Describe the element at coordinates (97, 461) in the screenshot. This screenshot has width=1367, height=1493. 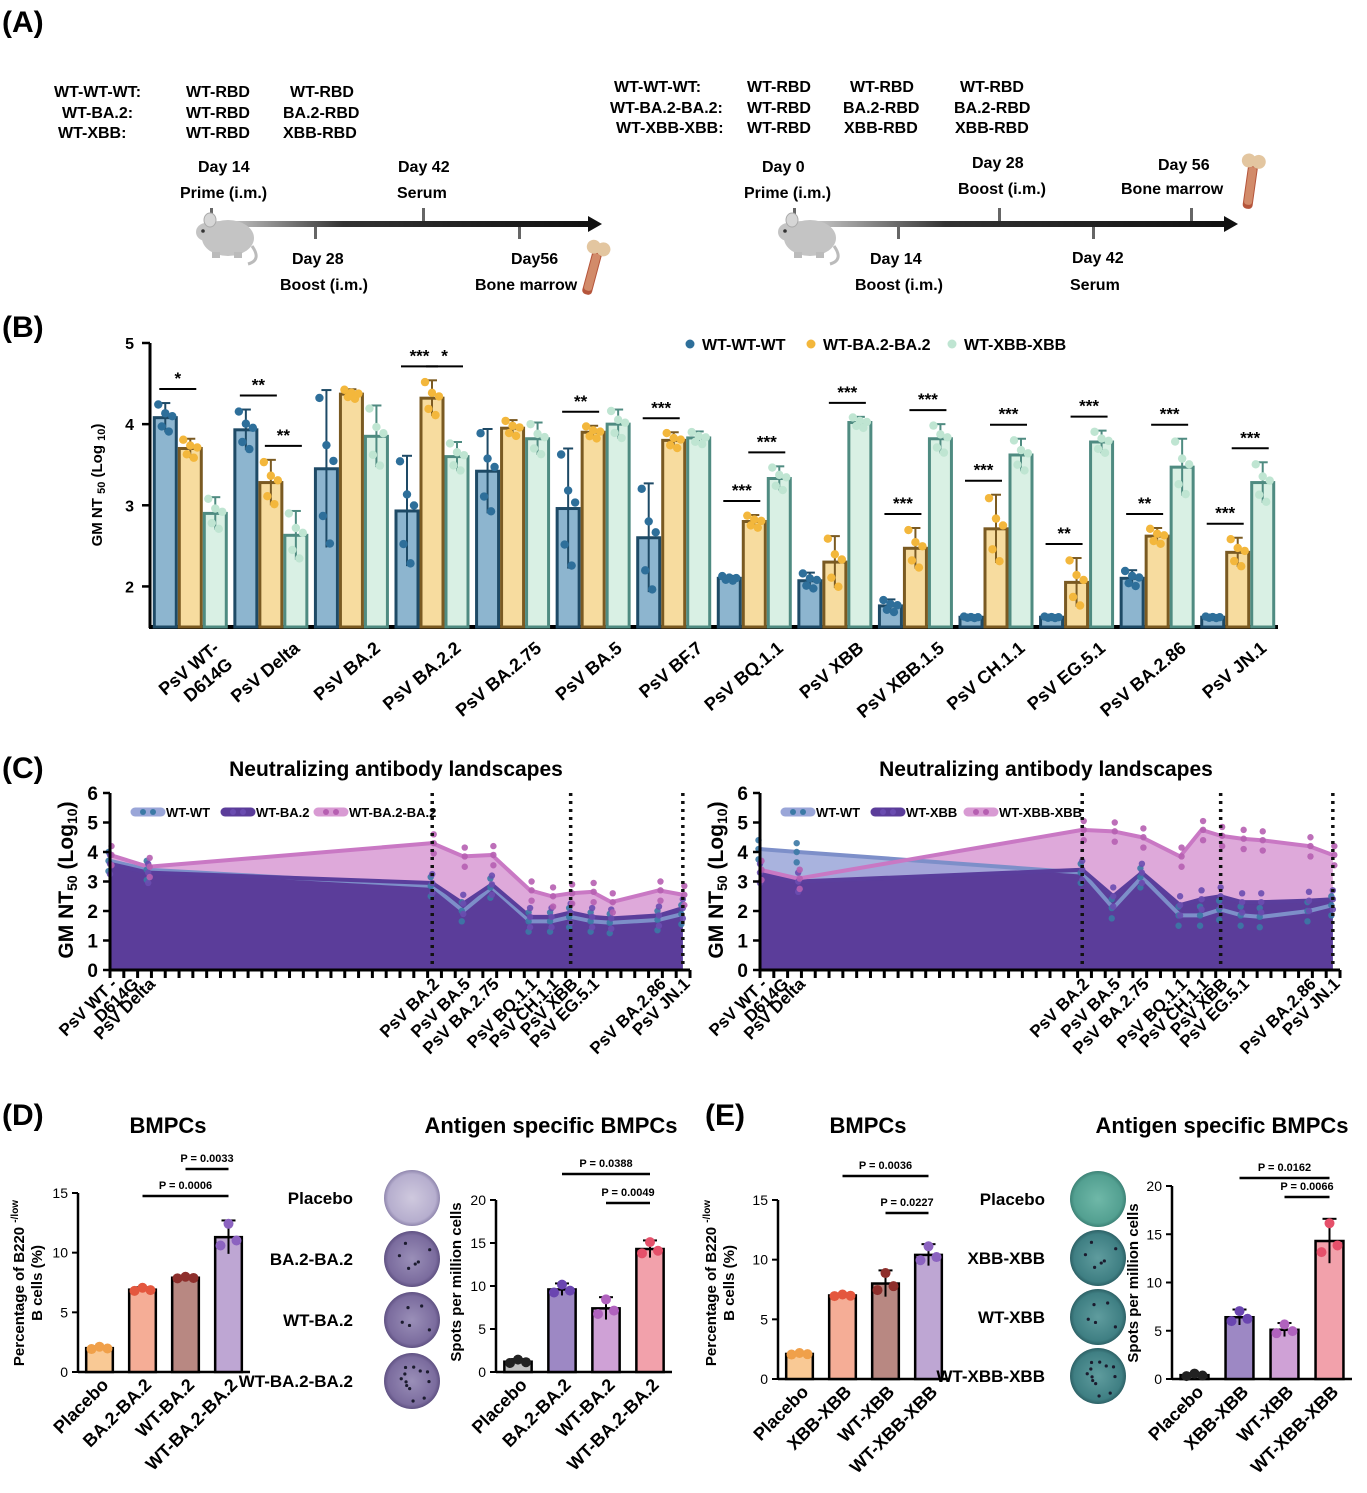
I see `y-axis-label-part: (Log` at that location.